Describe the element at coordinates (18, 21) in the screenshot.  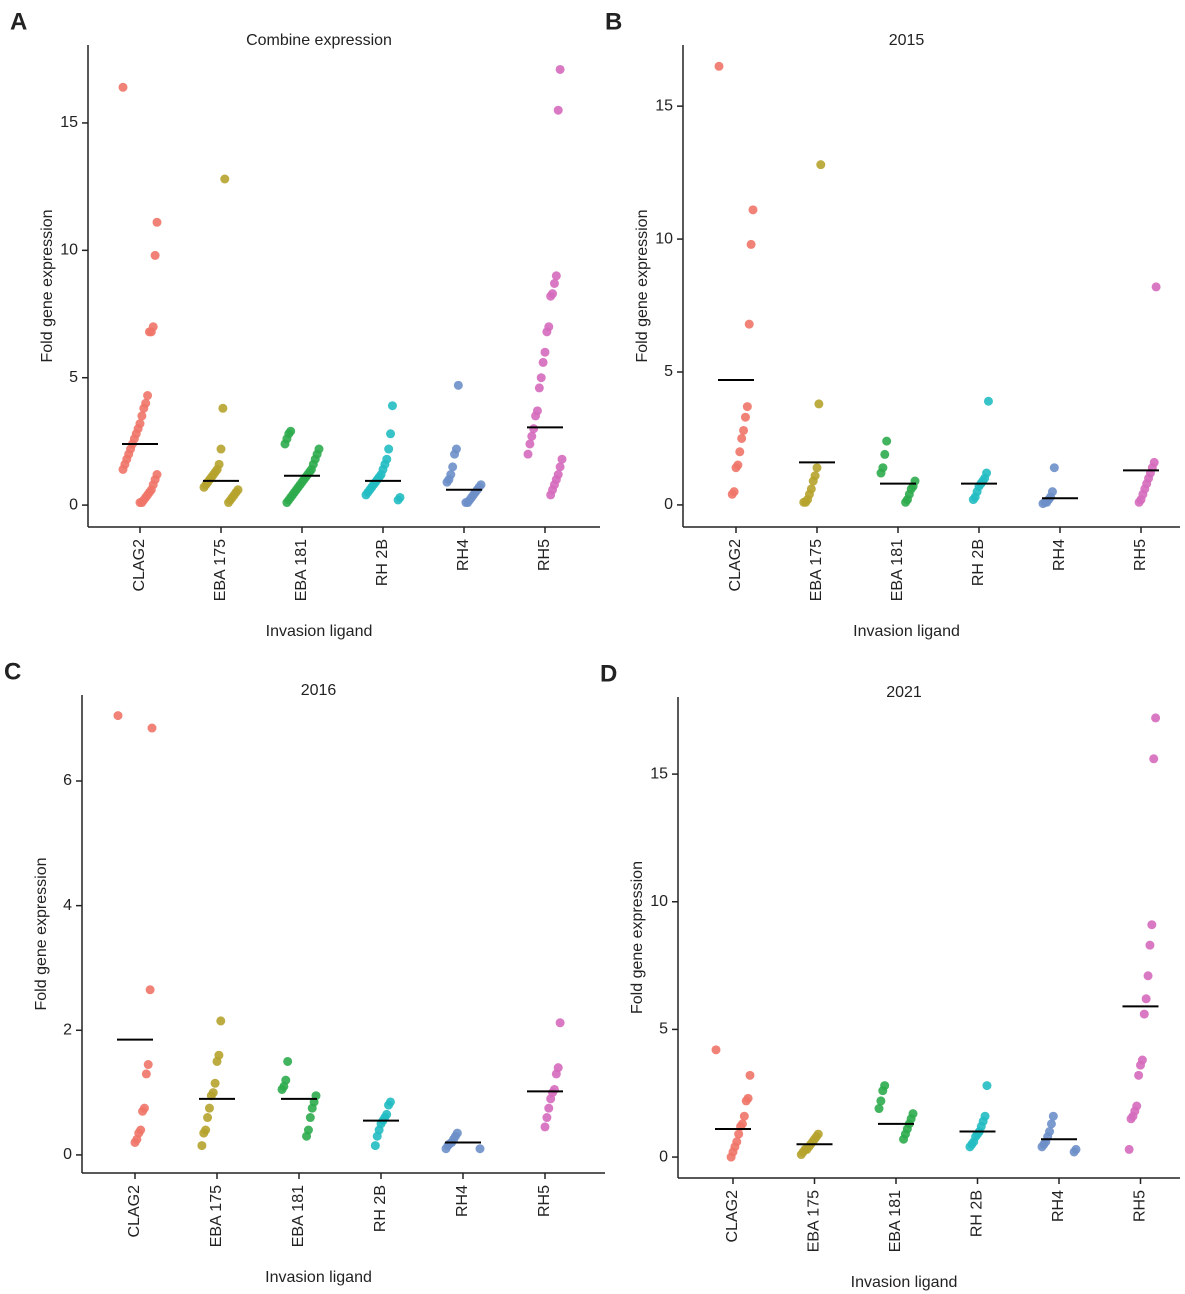
I see `panel-letter: A` at that location.